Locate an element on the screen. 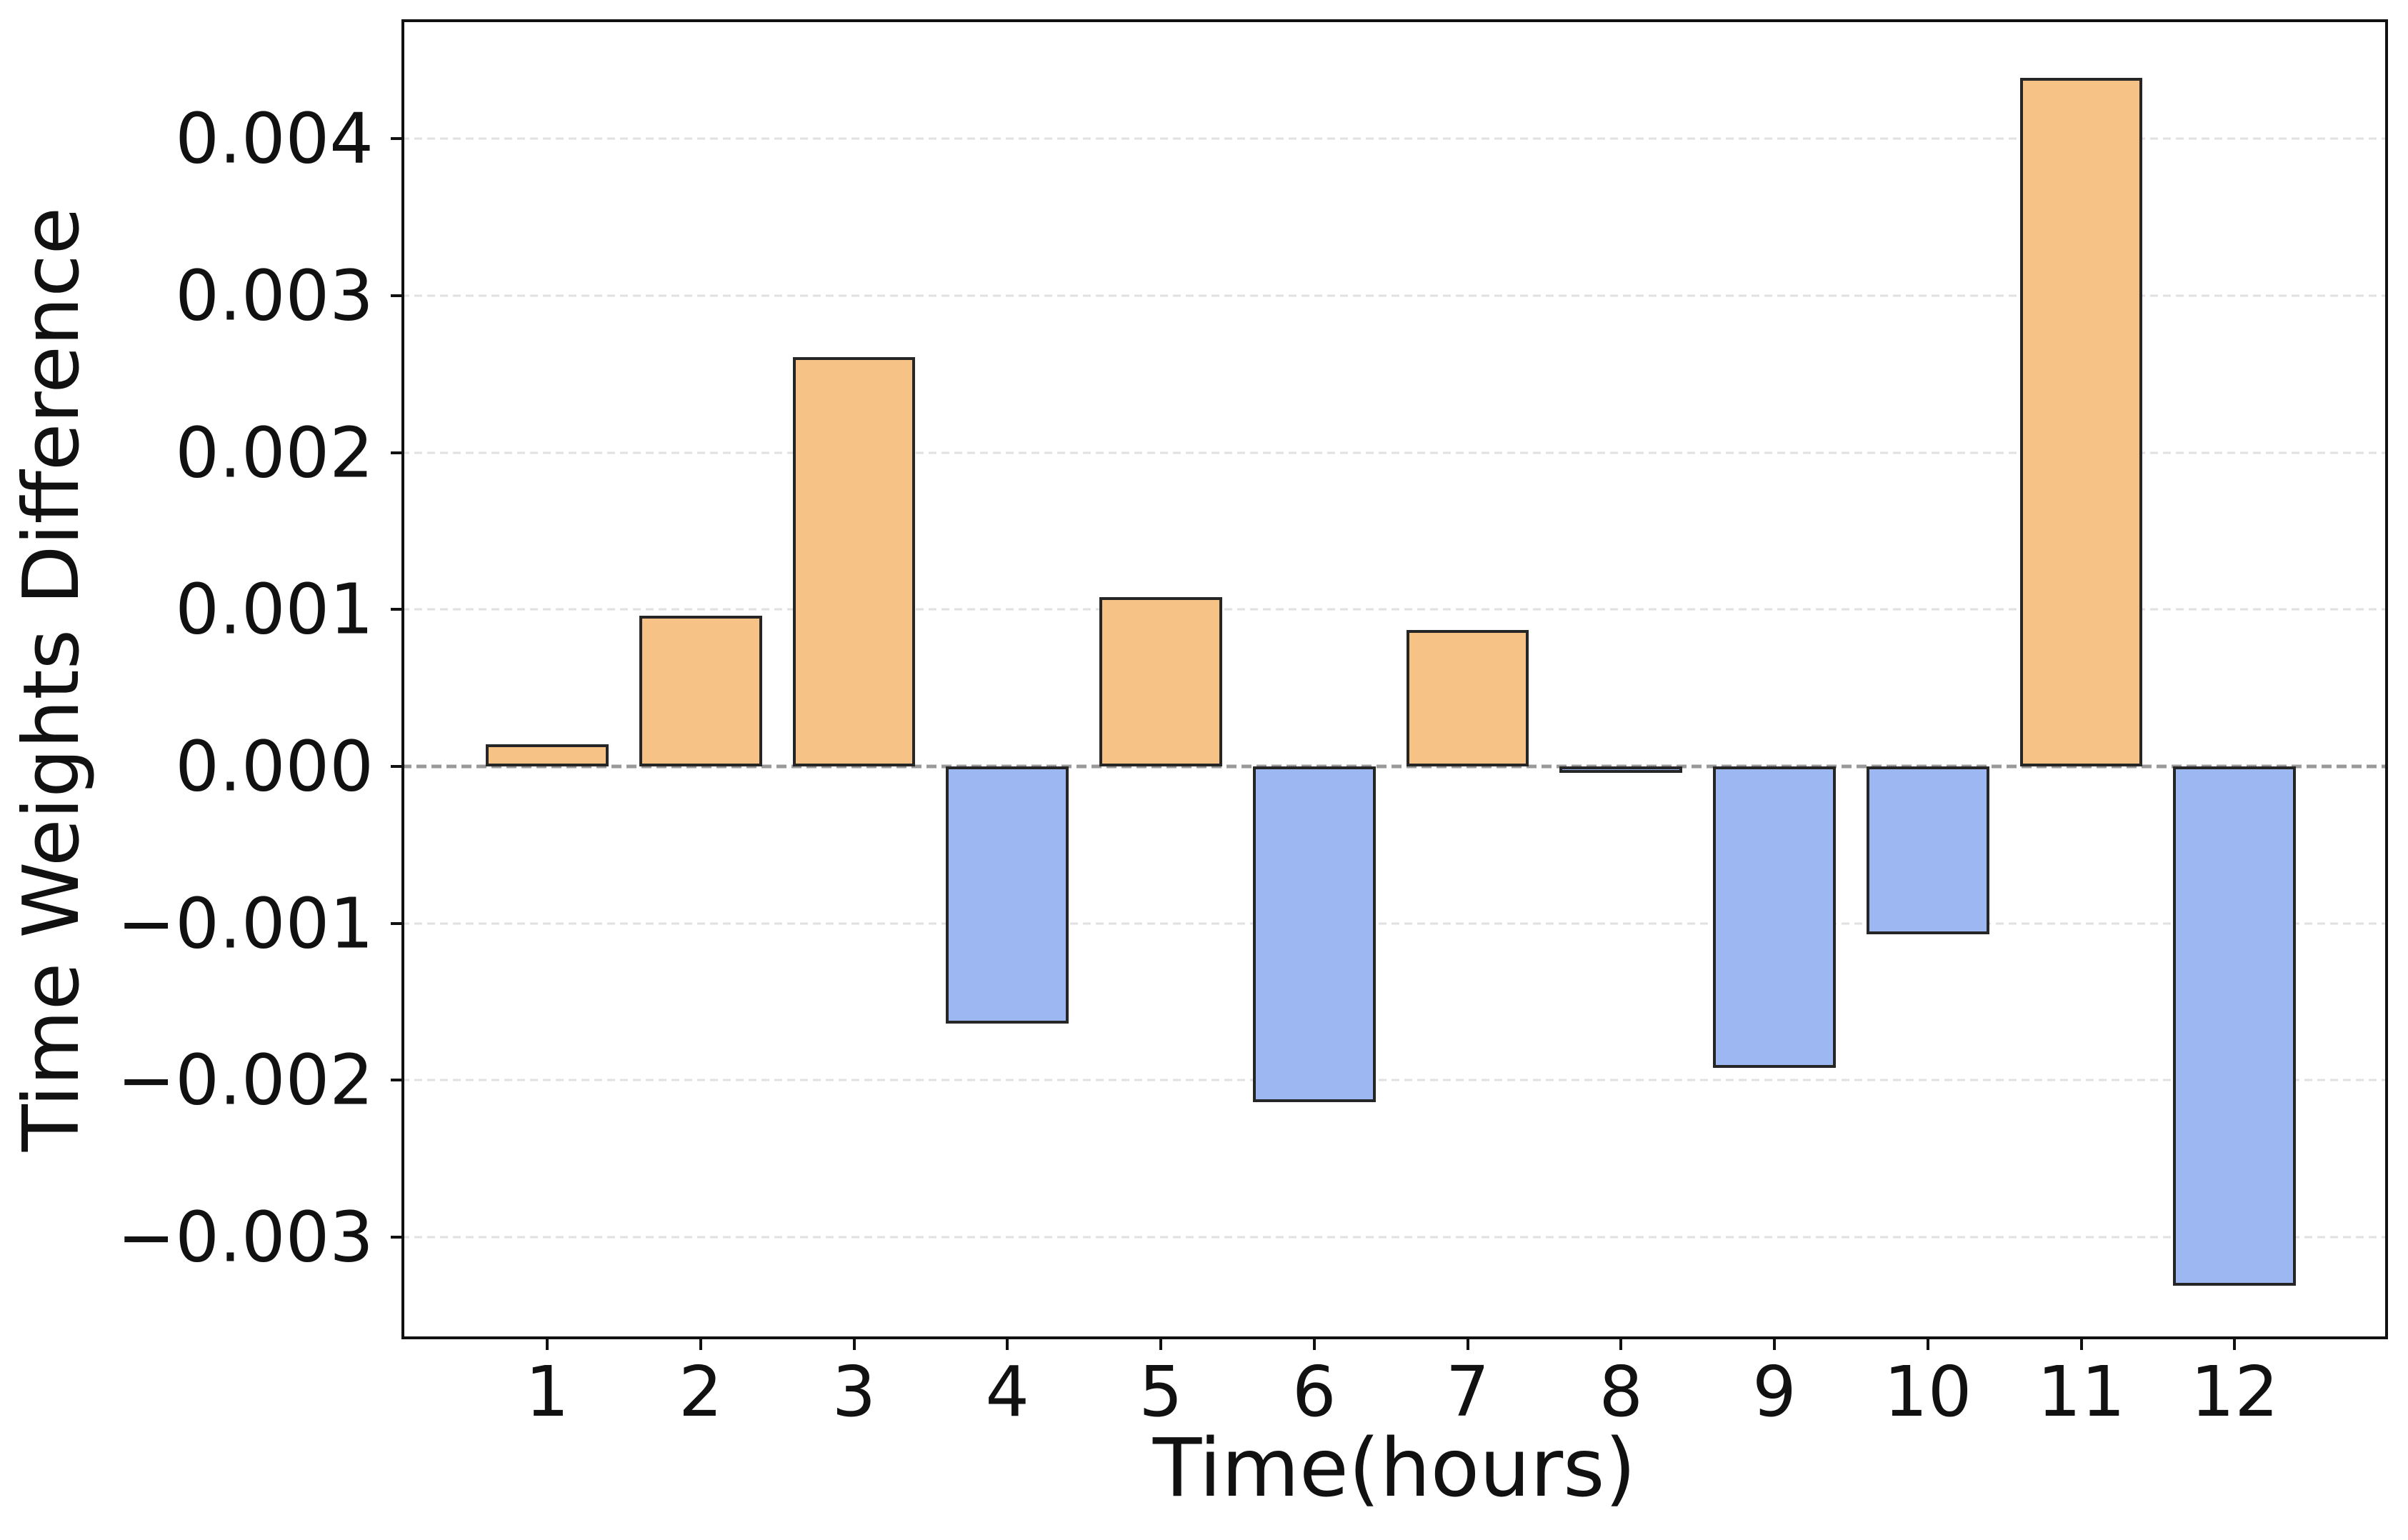  x-tick-label: 8 is located at coordinates (1621, 1391).